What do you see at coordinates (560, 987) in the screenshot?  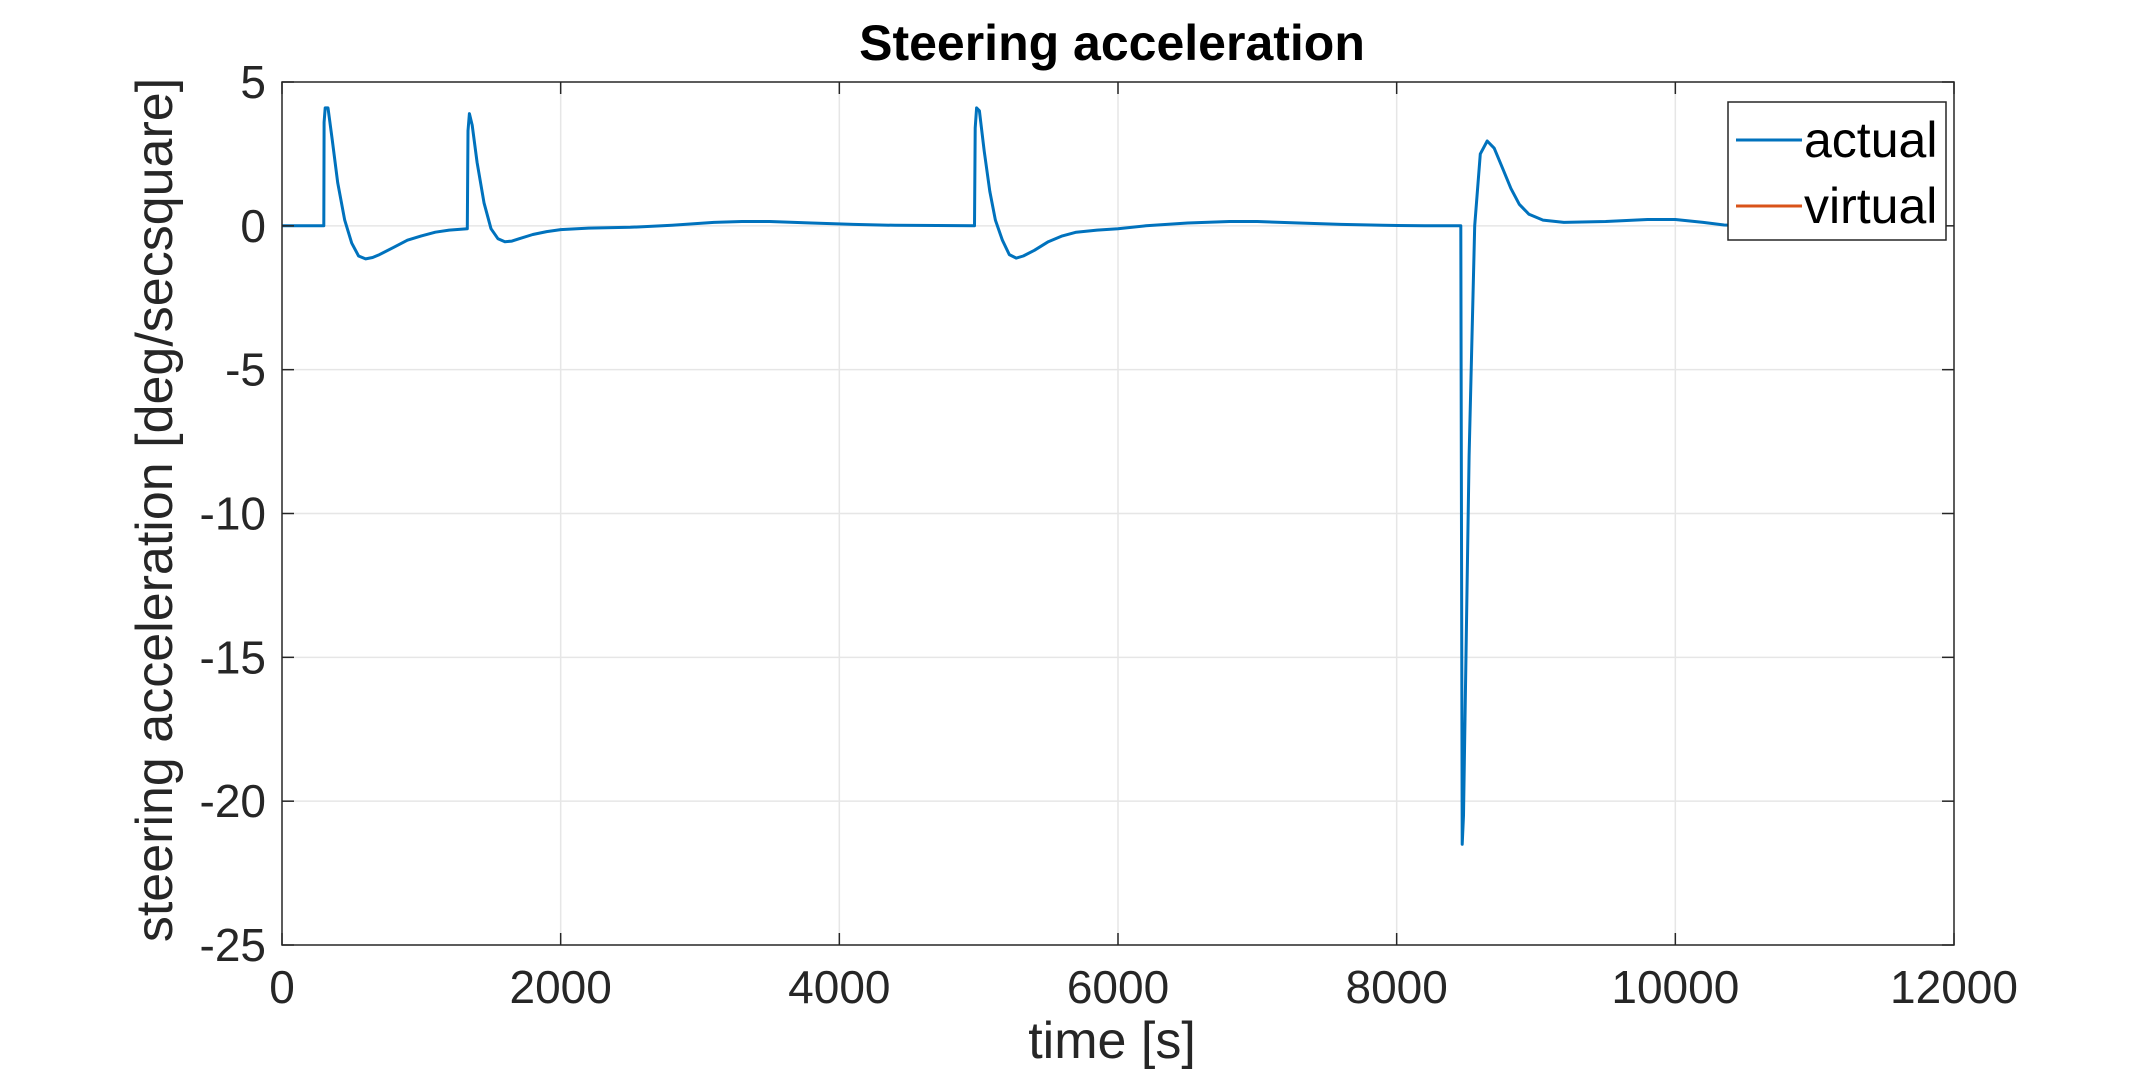 I see `x-tick-label: 2000` at bounding box center [560, 987].